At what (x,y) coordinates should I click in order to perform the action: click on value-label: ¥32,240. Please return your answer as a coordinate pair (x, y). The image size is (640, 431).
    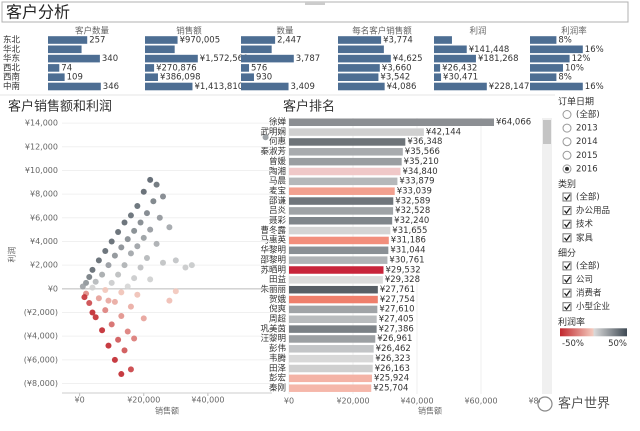
    Looking at the image, I should click on (411, 221).